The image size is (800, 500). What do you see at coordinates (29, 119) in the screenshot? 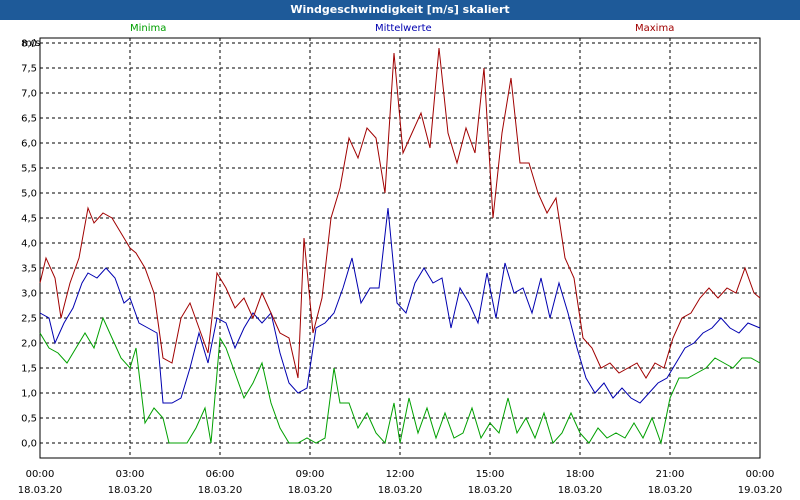
I see `y-tick-label: 6,5` at bounding box center [29, 119].